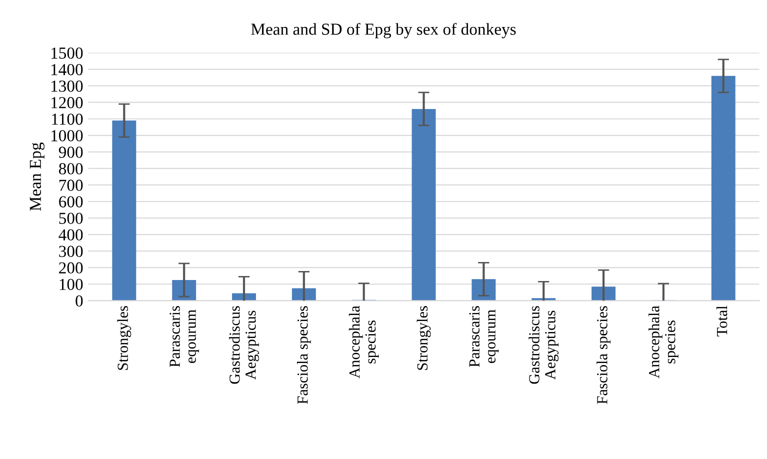 This screenshot has width=767, height=459. I want to click on y-tick-label: 200, so click(71, 268).